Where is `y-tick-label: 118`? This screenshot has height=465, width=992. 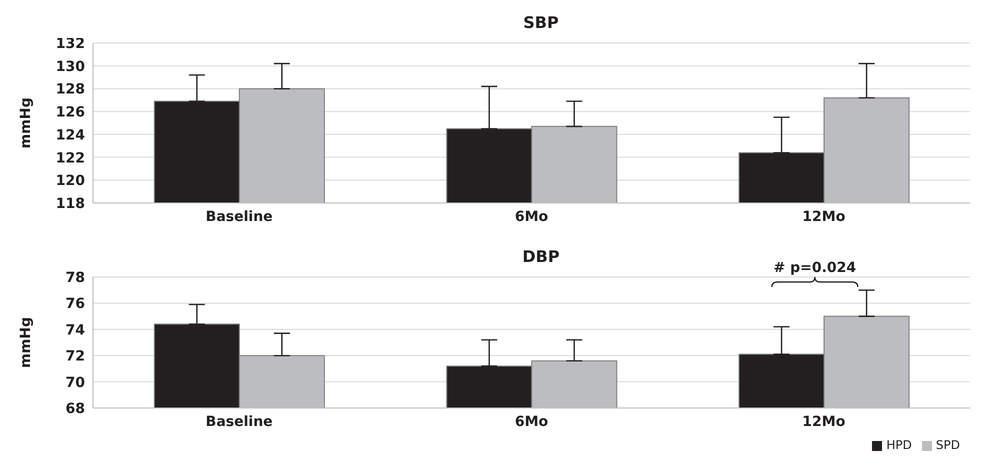
y-tick-label: 118 is located at coordinates (70, 204).